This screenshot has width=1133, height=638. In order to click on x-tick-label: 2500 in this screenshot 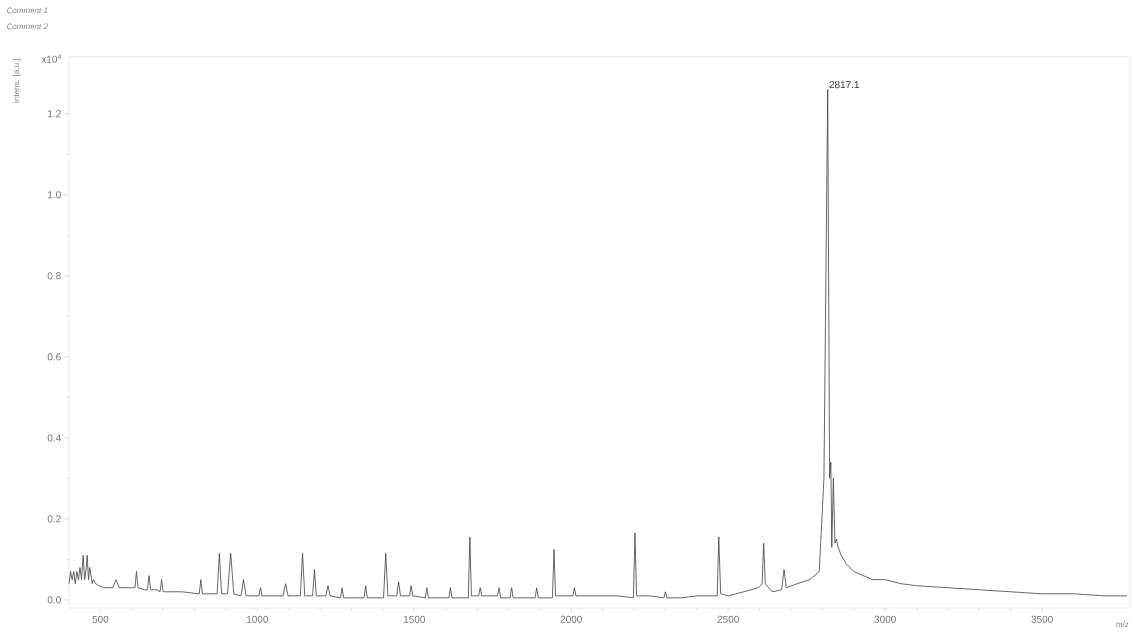, I will do `click(728, 619)`.